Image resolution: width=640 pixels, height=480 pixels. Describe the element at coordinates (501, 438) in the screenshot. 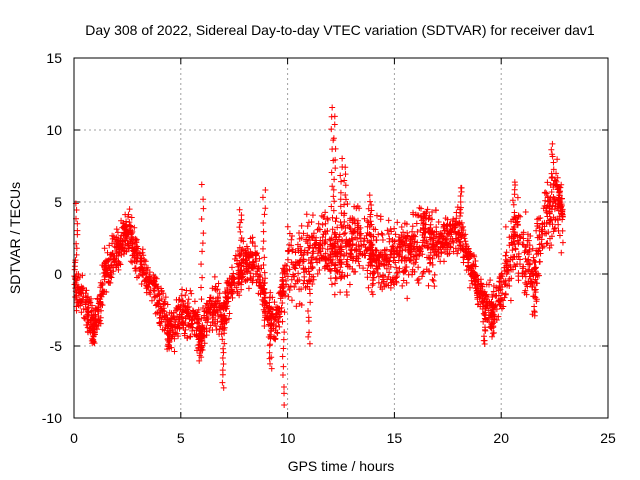

I see `x-tick-label: 20` at that location.